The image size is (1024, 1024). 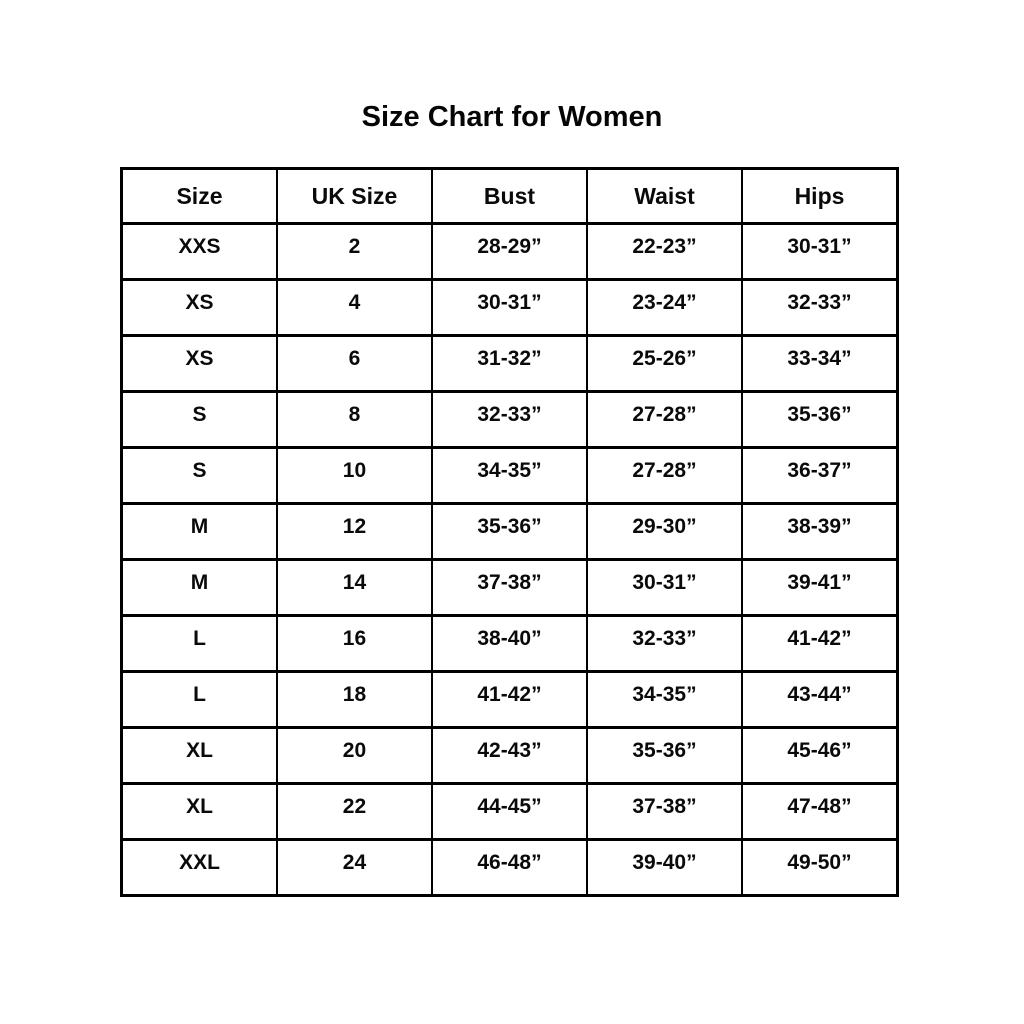 I want to click on table-row: S 10 34-35” 27-28” 36-37”, so click(x=509, y=475).